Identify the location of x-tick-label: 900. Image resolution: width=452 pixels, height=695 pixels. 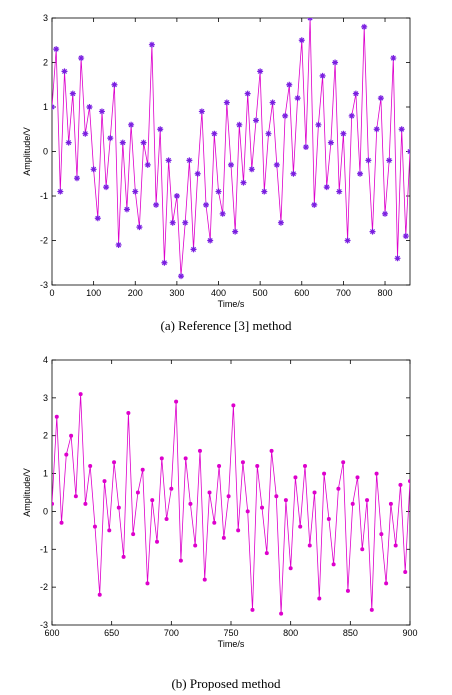
(409, 633).